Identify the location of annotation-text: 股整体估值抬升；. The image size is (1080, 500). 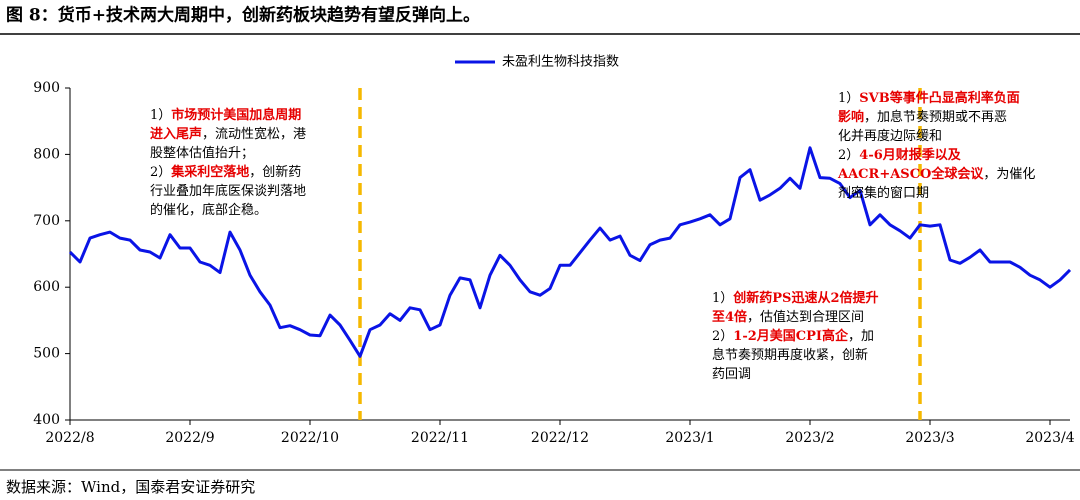
(202, 153).